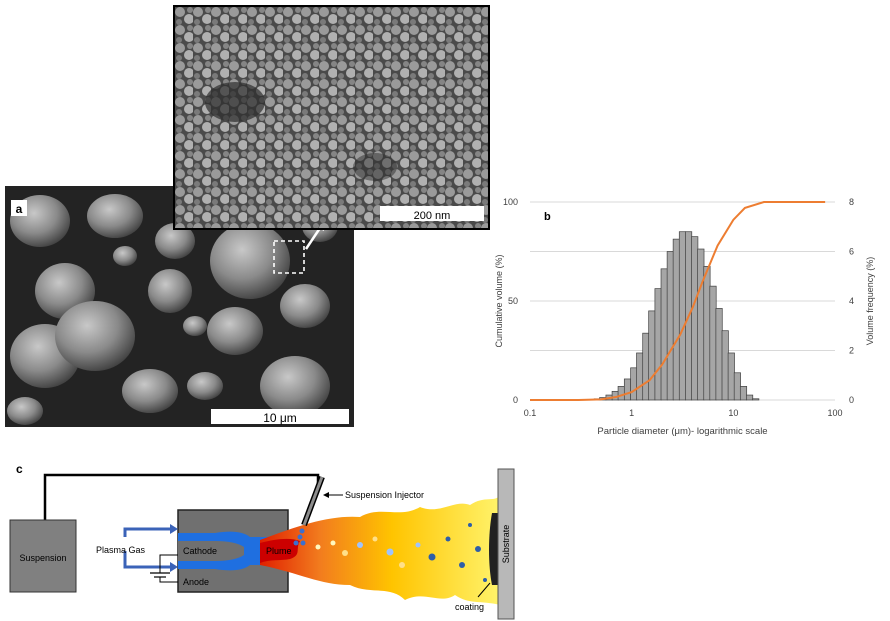  I want to click on y-right-tick-label: 4, so click(851, 301).